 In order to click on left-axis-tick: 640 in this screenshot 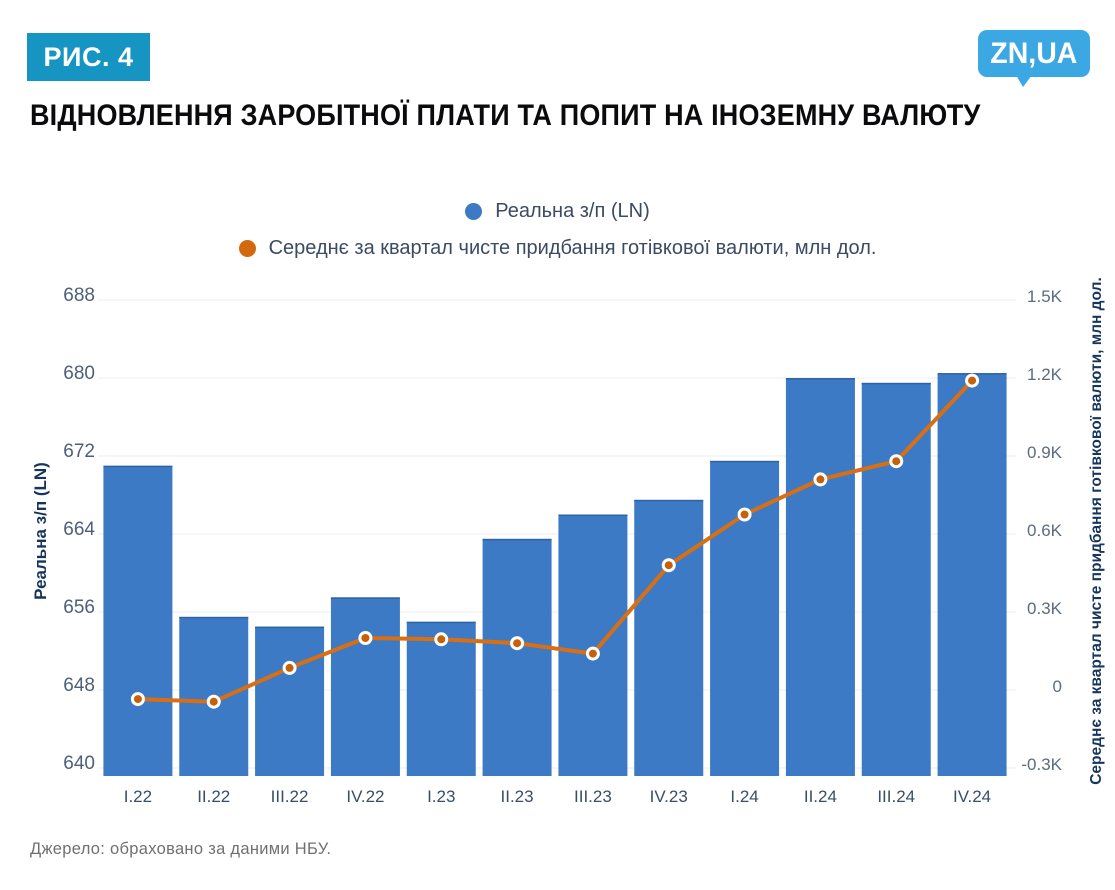, I will do `click(79, 763)`.